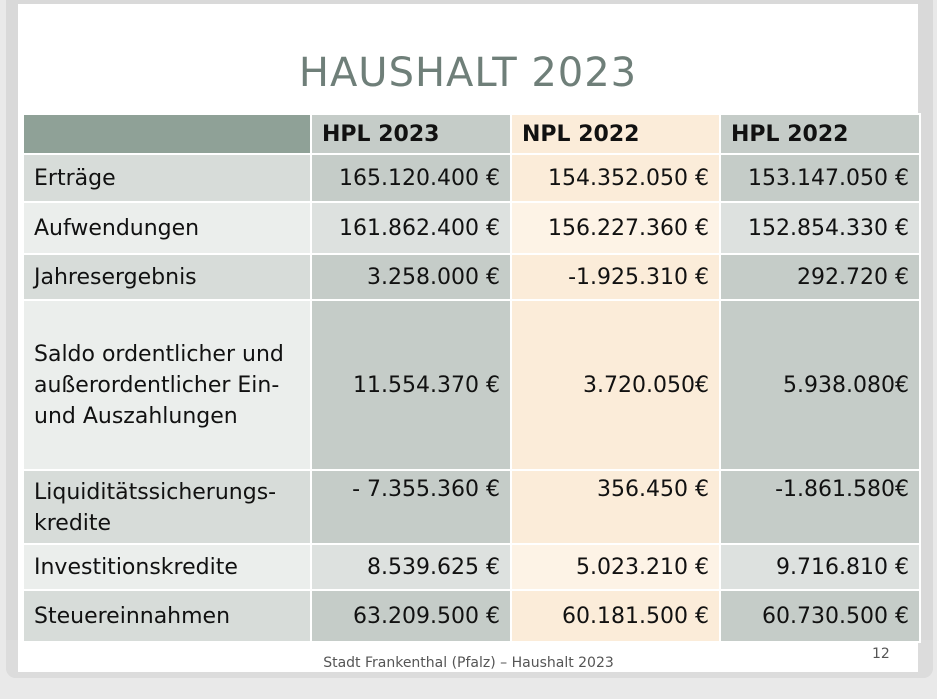 This screenshot has width=937, height=699. What do you see at coordinates (615, 134) in the screenshot?
I see `header-npl-2022: NPL 2022` at bounding box center [615, 134].